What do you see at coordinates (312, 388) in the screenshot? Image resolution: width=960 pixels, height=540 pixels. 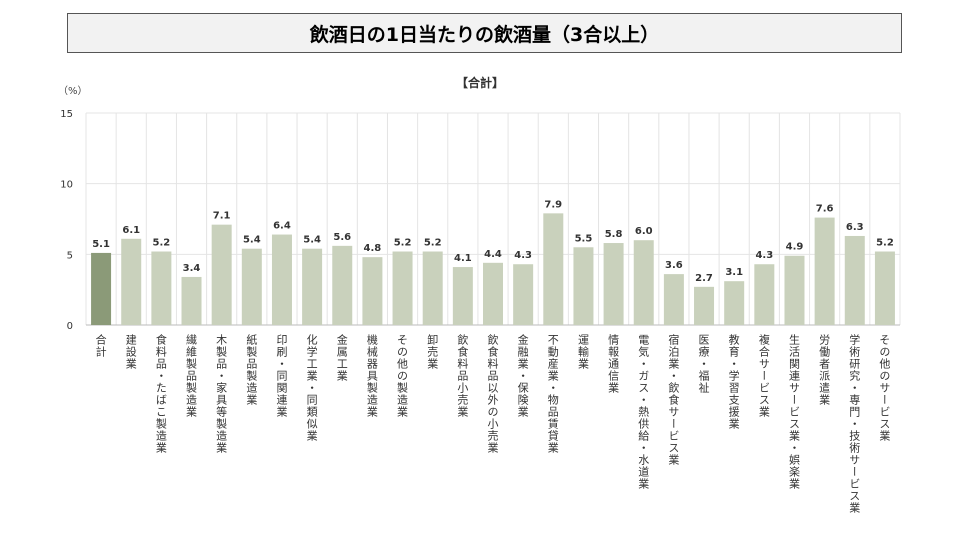 I see `x-tick-label: 化学工業・同類似業` at bounding box center [312, 388].